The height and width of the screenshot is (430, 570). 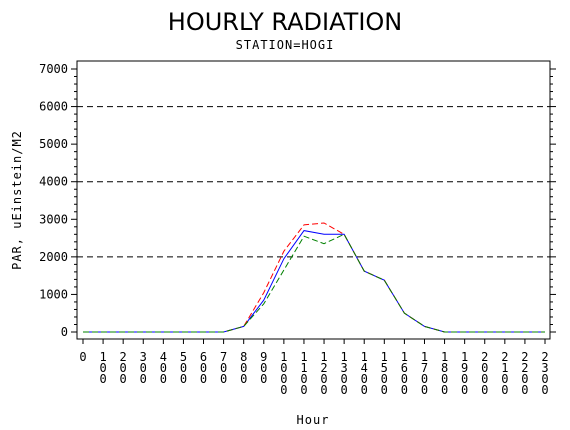 What do you see at coordinates (53, 182) in the screenshot?
I see `y-tick-label: 4000` at bounding box center [53, 182].